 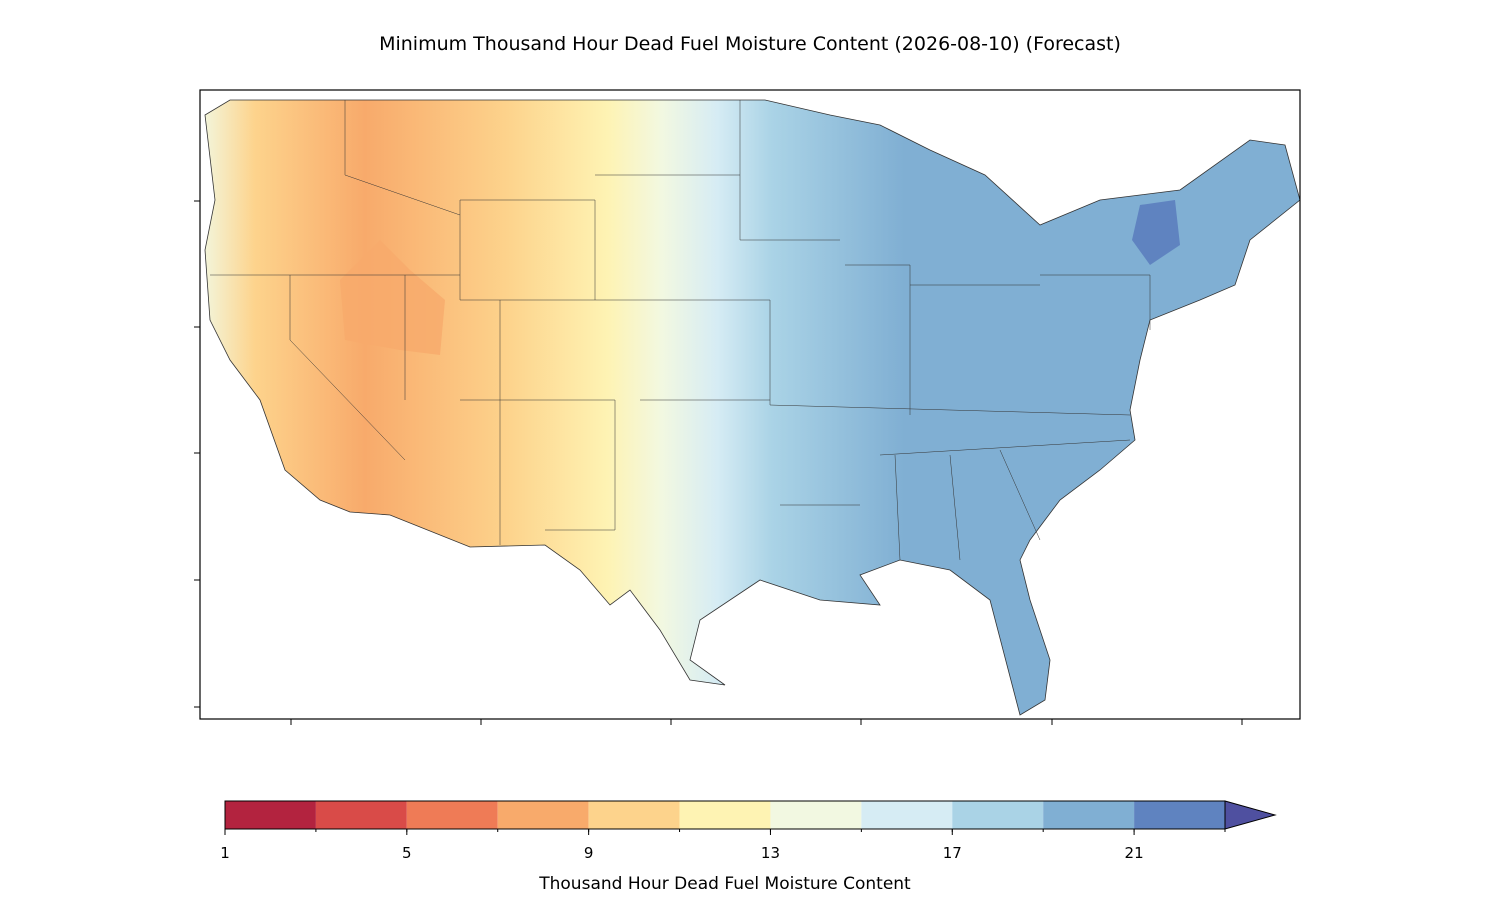 I want to click on dry-core, so click(x=392, y=297).